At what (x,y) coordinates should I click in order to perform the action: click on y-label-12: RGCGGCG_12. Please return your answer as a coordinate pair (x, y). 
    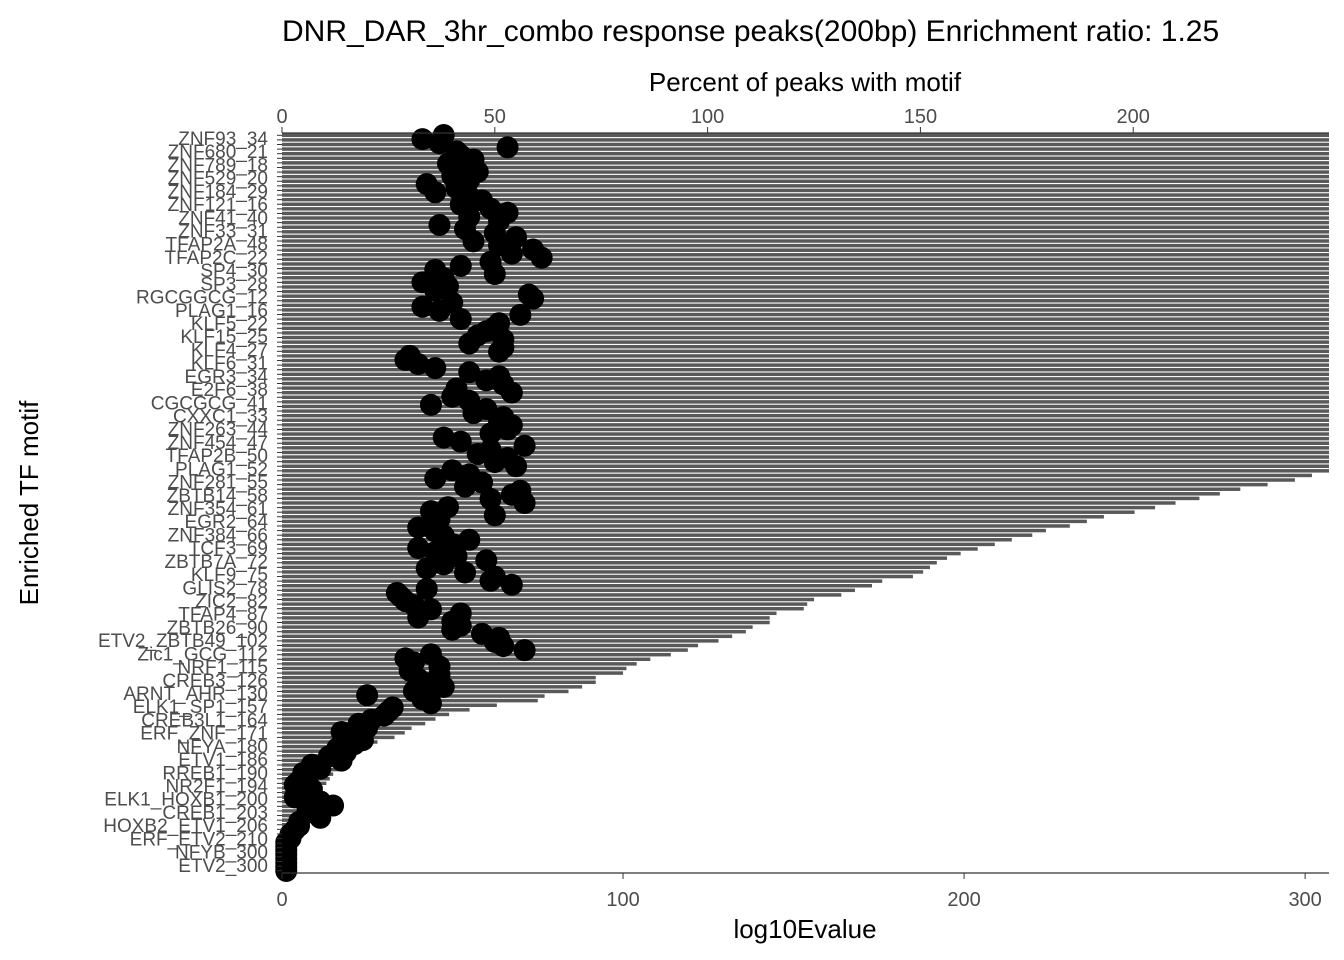
    Looking at the image, I should click on (202, 298).